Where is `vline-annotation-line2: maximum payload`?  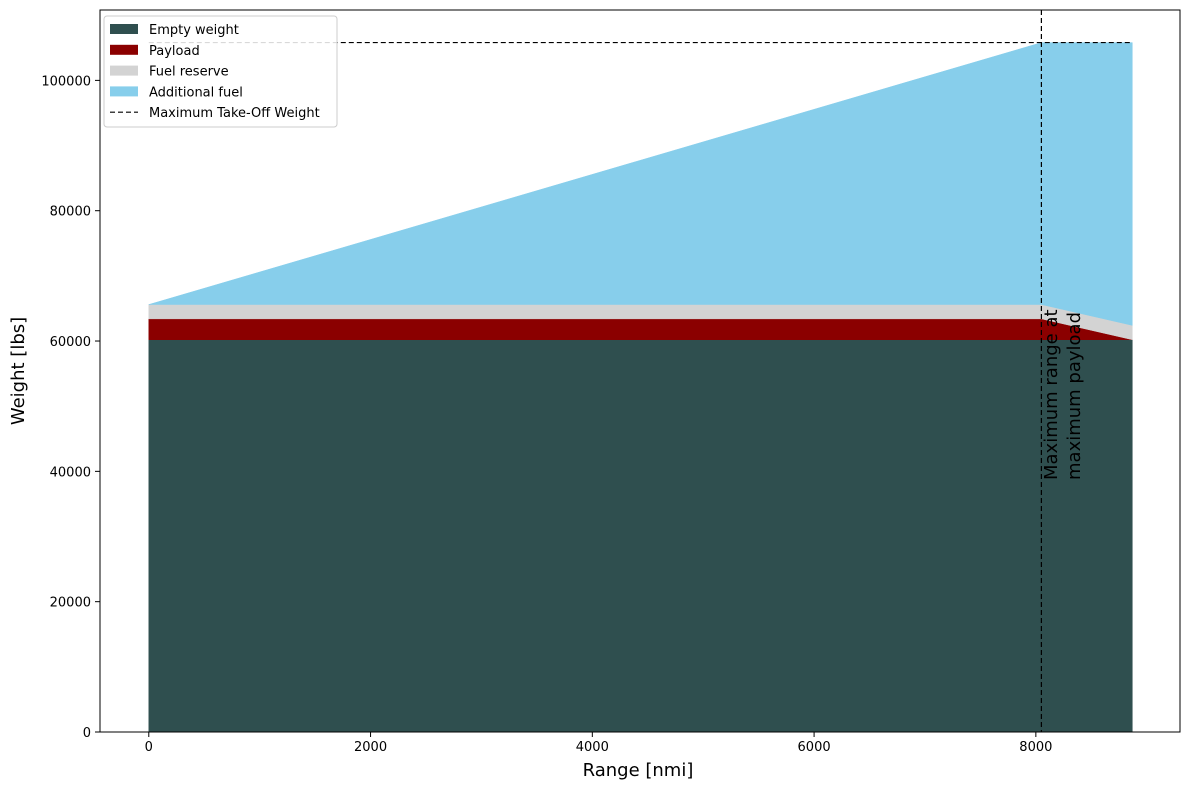 vline-annotation-line2: maximum payload is located at coordinates (1074, 396).